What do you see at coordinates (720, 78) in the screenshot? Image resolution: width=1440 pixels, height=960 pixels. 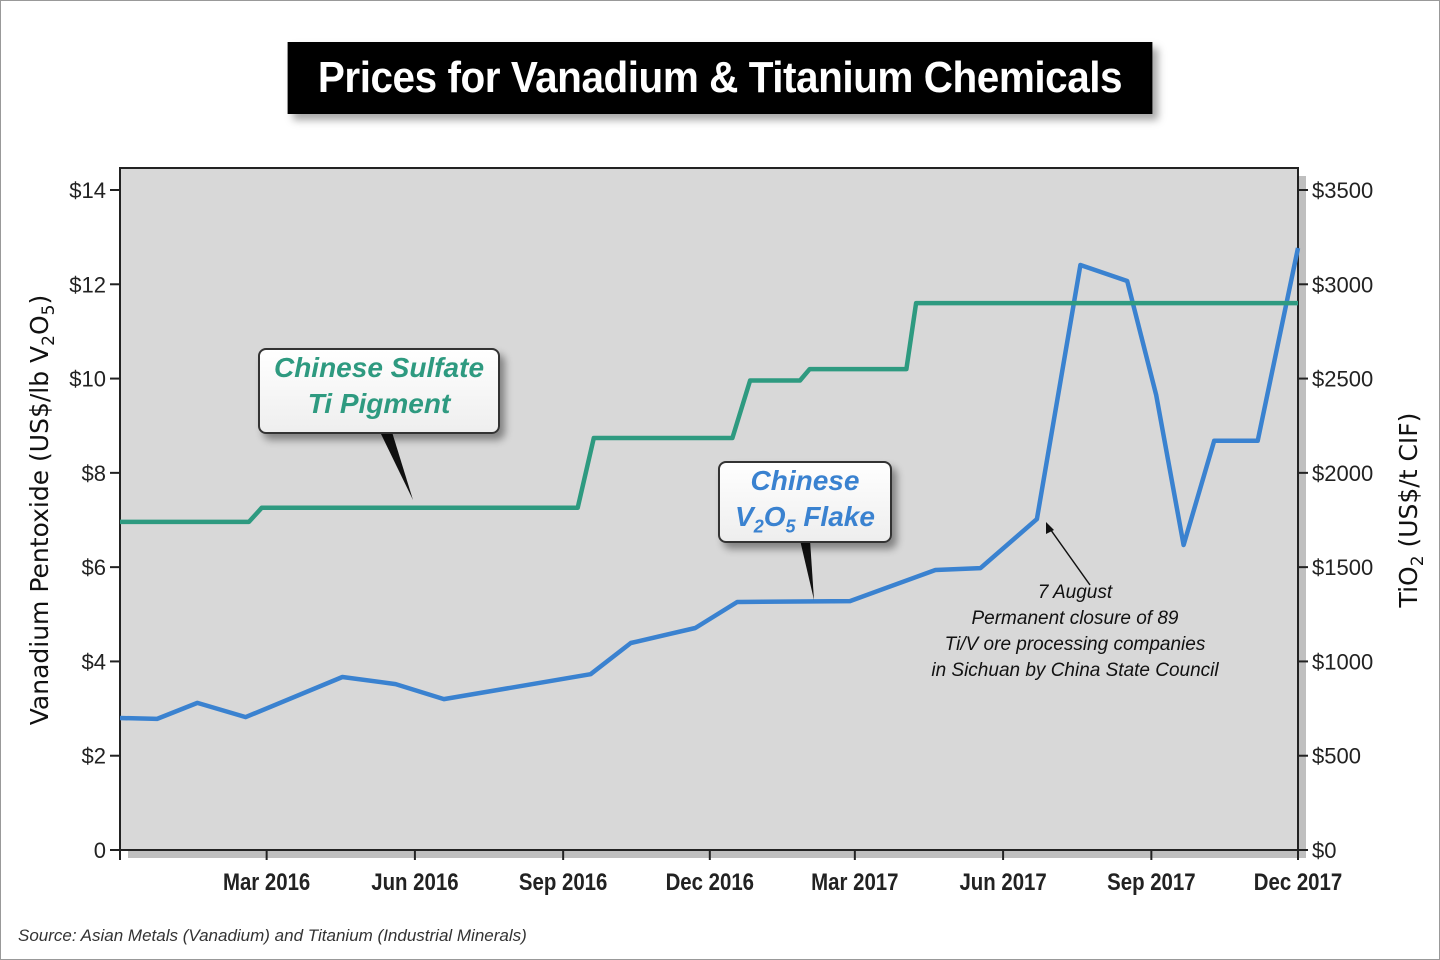 I see `chart-title: Prices for Vanadium & Titanium Chemicals` at bounding box center [720, 78].